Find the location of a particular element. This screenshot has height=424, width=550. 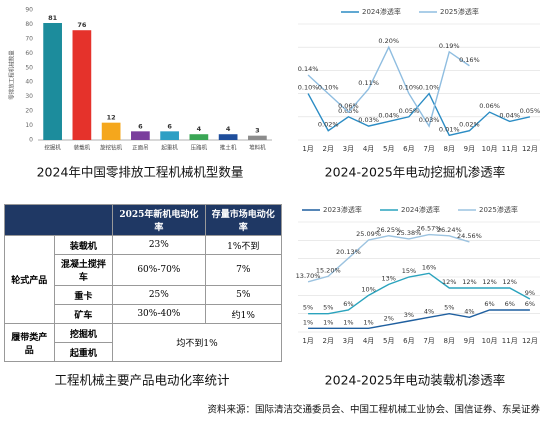

data-label: 25.09% is located at coordinates (368, 234).